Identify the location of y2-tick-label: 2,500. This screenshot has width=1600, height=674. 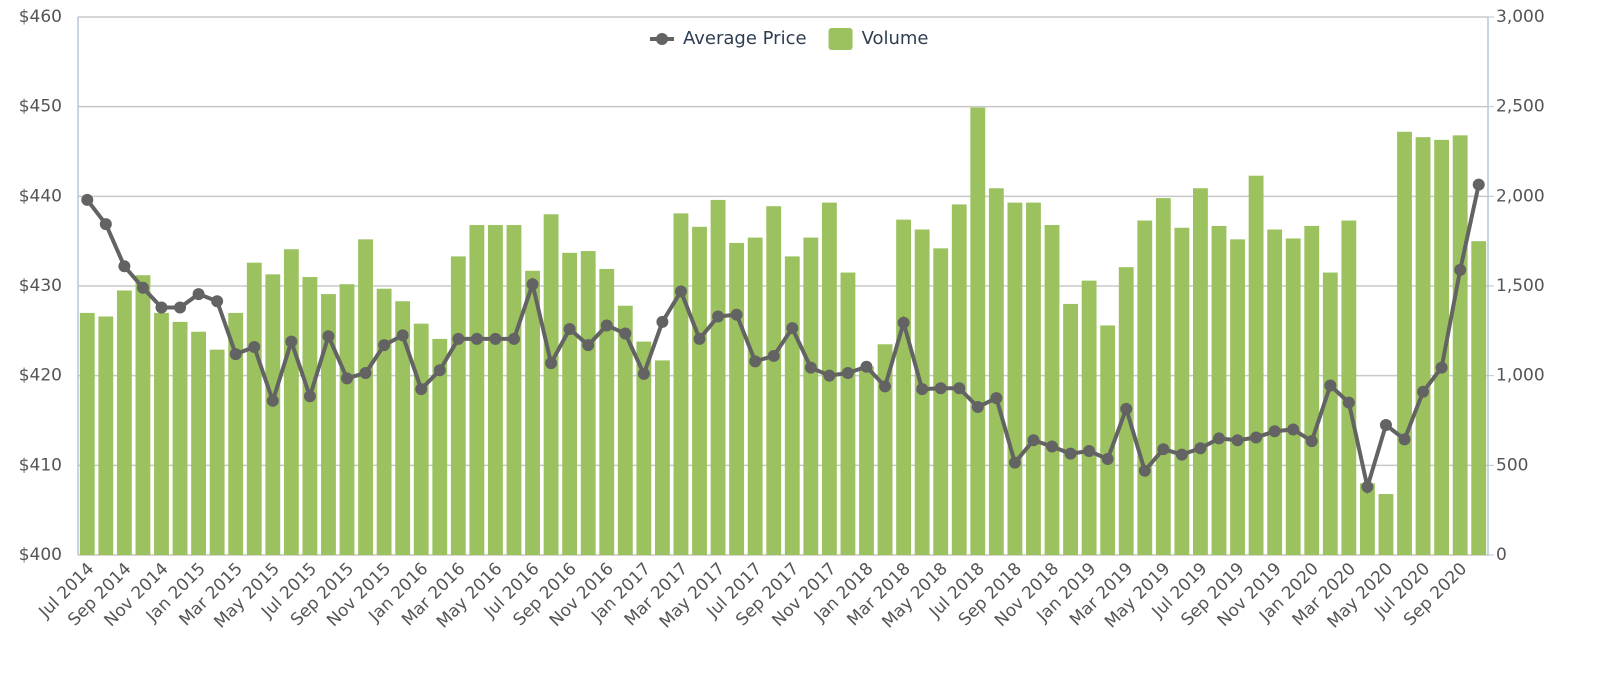
(1520, 107).